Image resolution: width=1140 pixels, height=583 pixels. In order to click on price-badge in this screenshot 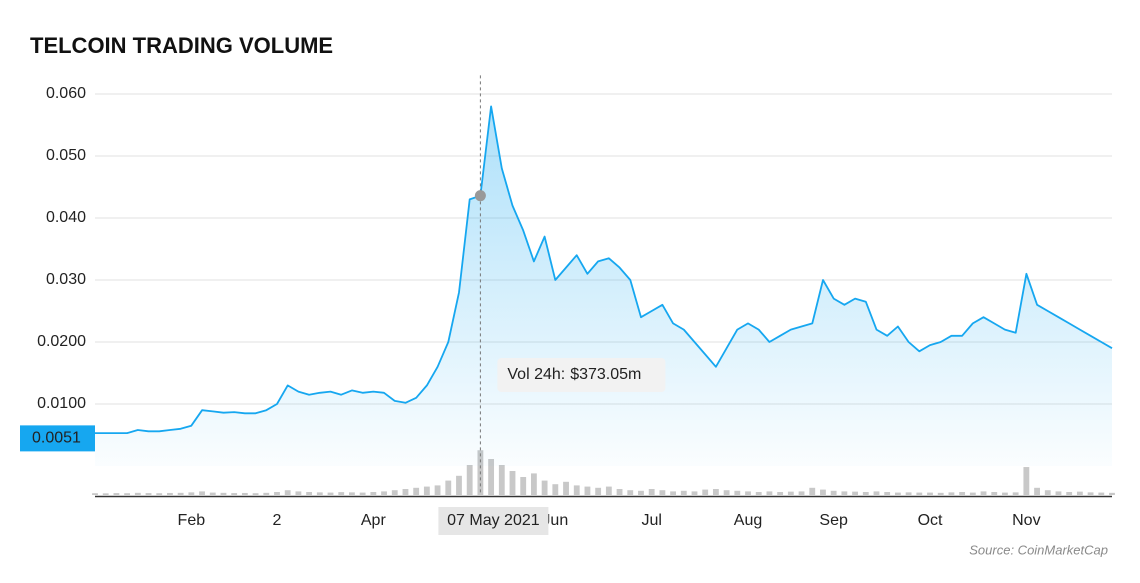, I will do `click(57, 438)`.